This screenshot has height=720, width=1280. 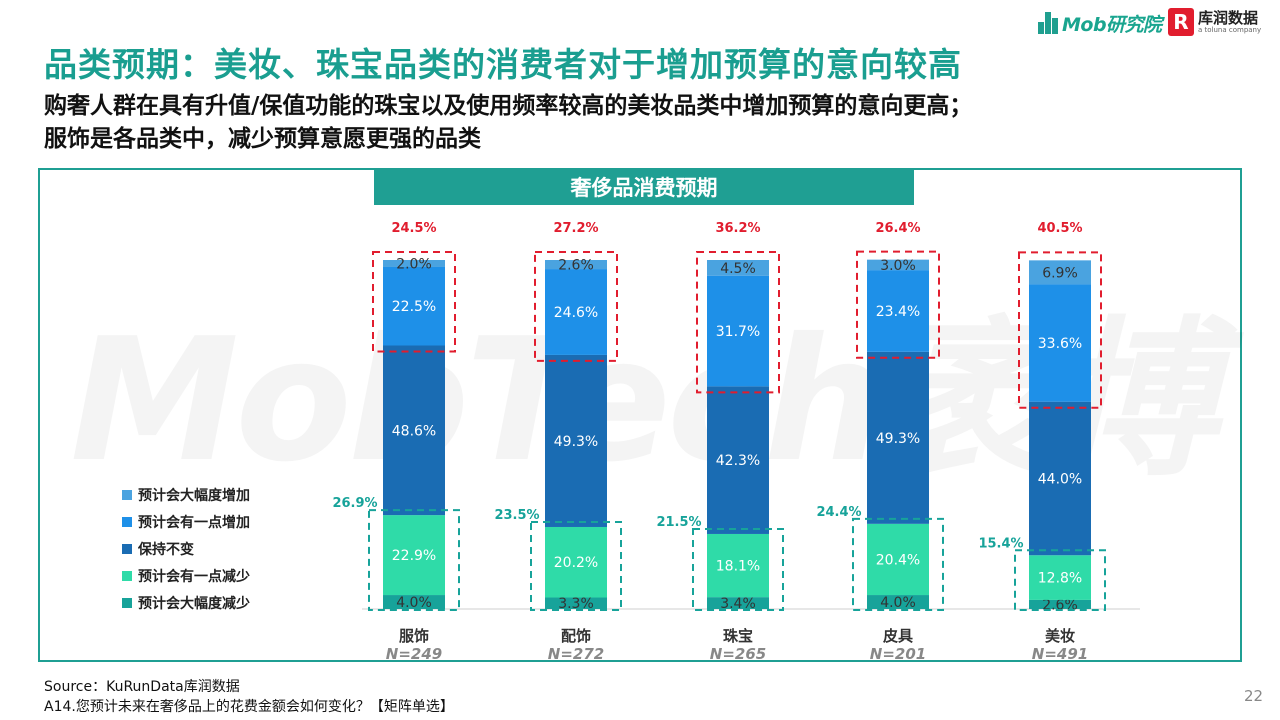 I want to click on sample-size-label: N=249, so click(x=414, y=654).